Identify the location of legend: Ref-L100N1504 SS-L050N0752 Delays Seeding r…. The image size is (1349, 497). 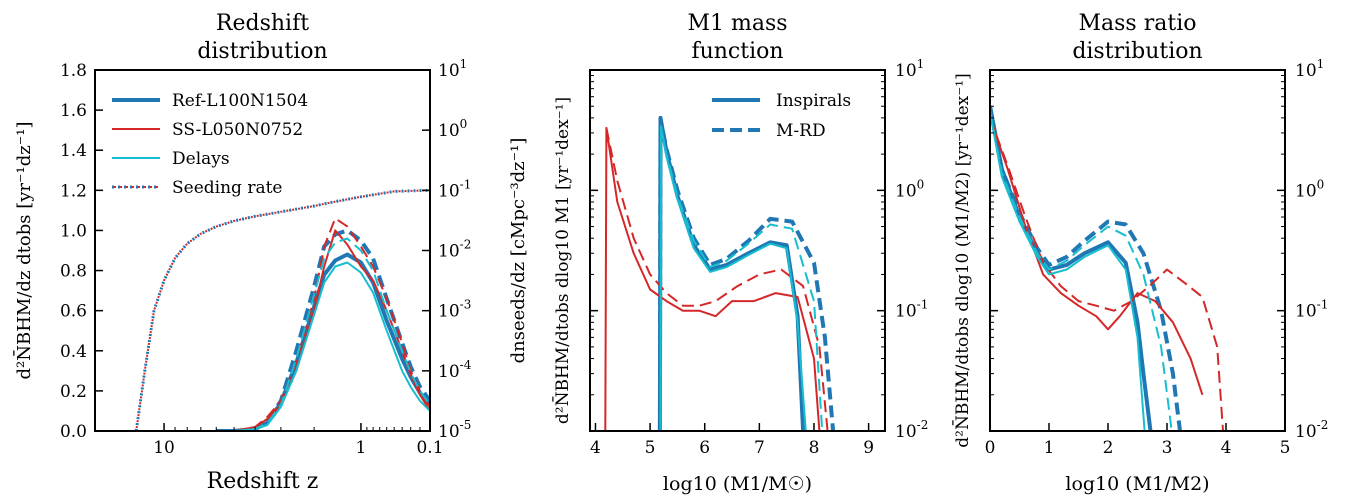
(210, 144).